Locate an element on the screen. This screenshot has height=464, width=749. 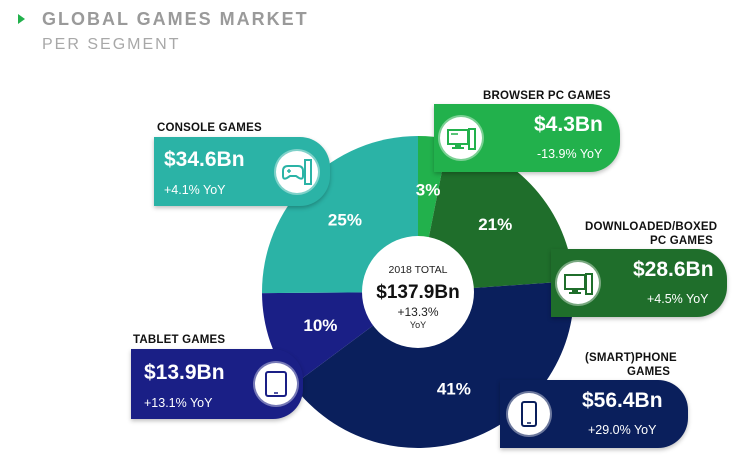
tablet-icon is located at coordinates (276, 384).